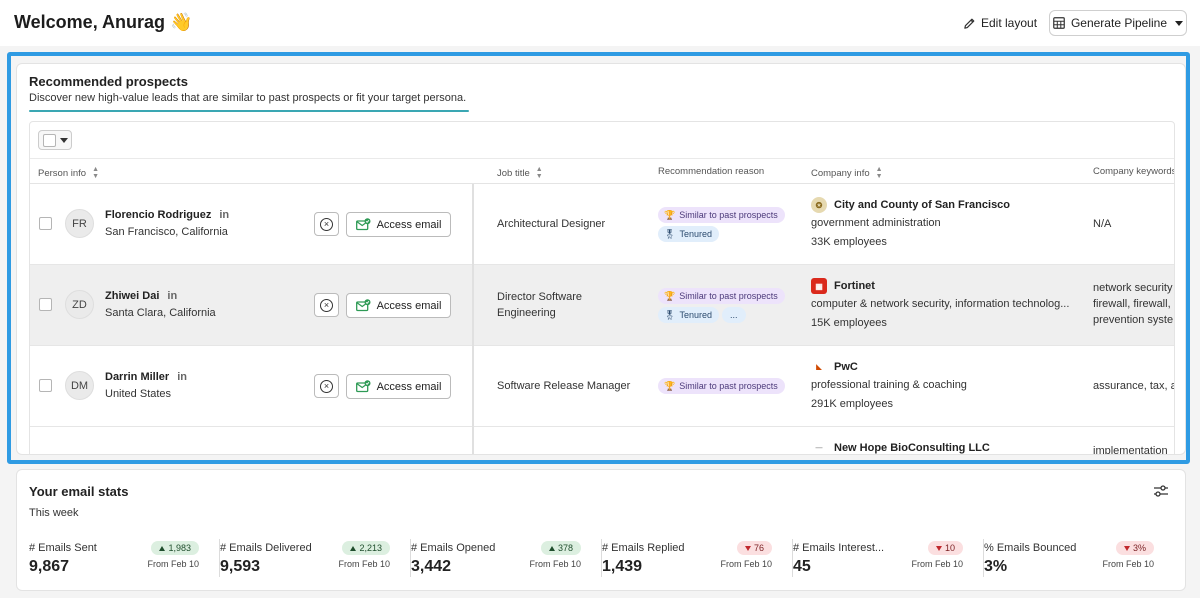 The width and height of the screenshot is (1200, 598). What do you see at coordinates (670, 233) in the screenshot?
I see `badge-icon: 🎖` at bounding box center [670, 233].